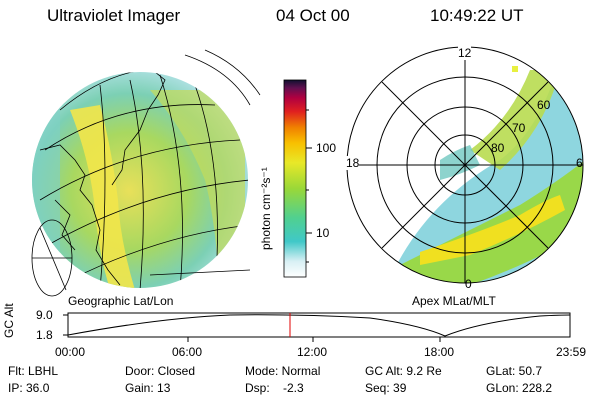  I want to click on app-title: Ultraviolet Imager, so click(114, 15).